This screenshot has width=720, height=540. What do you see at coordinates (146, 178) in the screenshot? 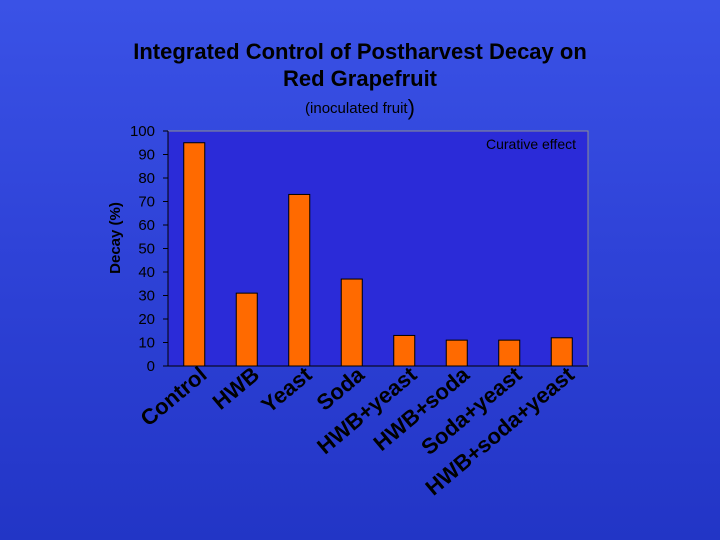
I see `y-tick-label: 80` at bounding box center [146, 178].